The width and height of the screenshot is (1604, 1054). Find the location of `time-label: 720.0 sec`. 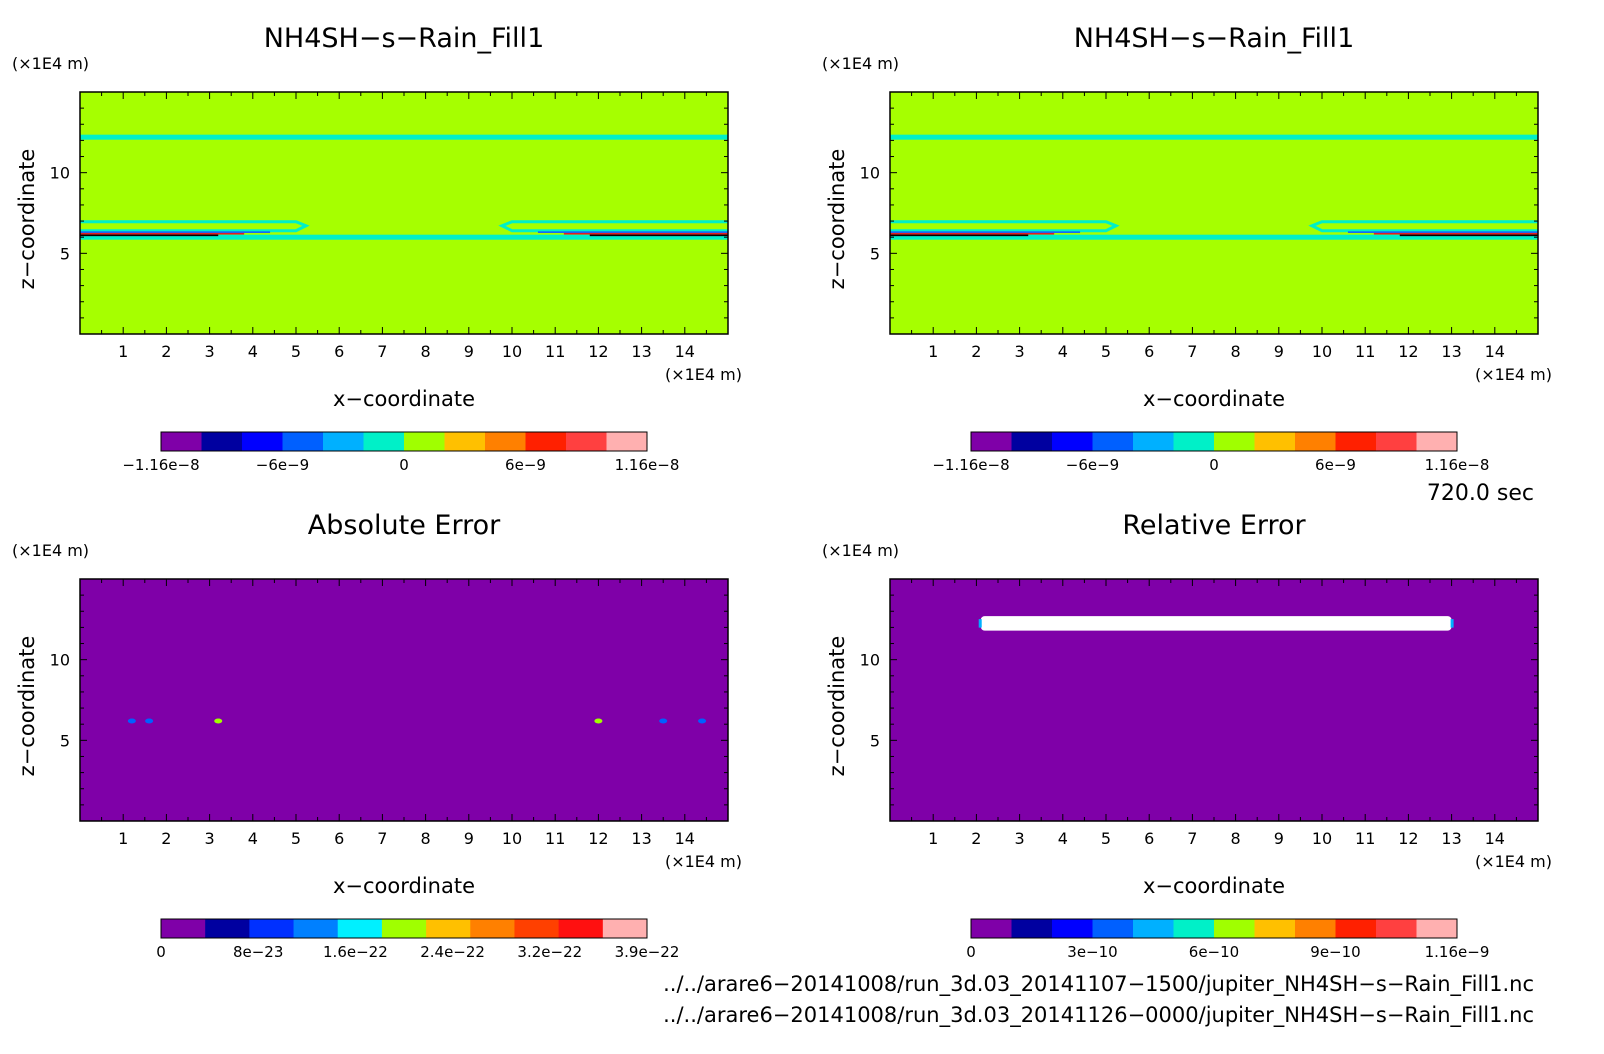

time-label: 720.0 sec is located at coordinates (1480, 493).